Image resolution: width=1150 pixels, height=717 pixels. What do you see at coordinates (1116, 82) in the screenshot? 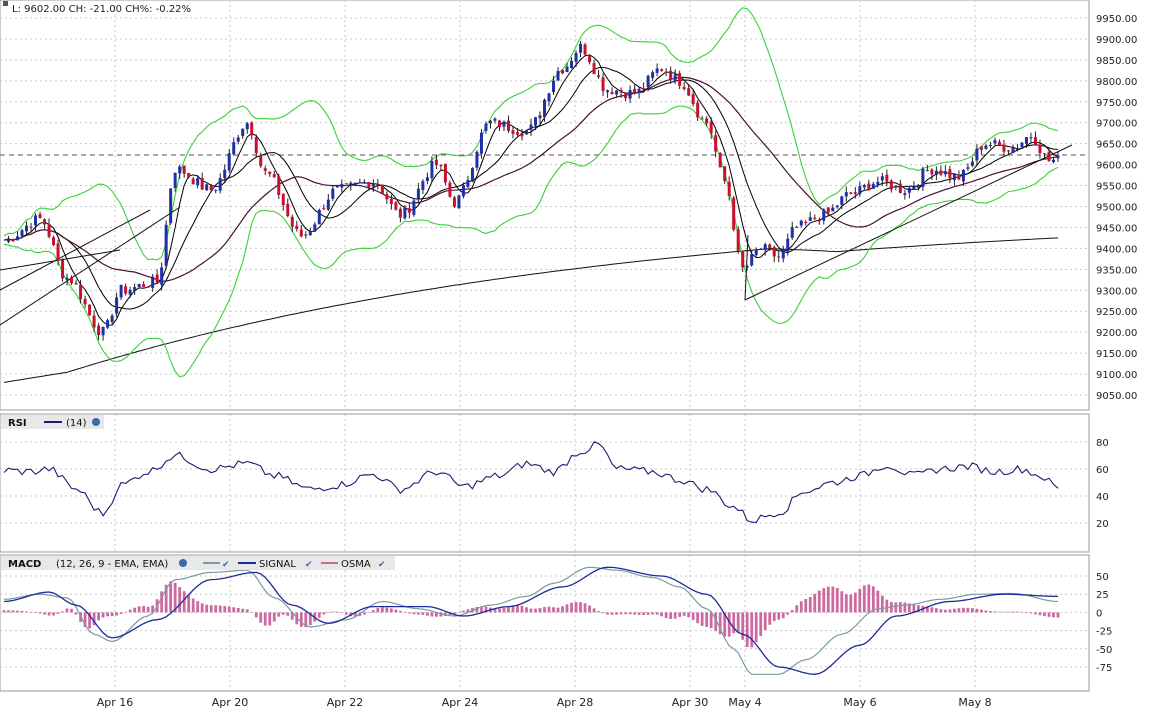
I see `price-tick-label: 9800.00` at bounding box center [1116, 82].